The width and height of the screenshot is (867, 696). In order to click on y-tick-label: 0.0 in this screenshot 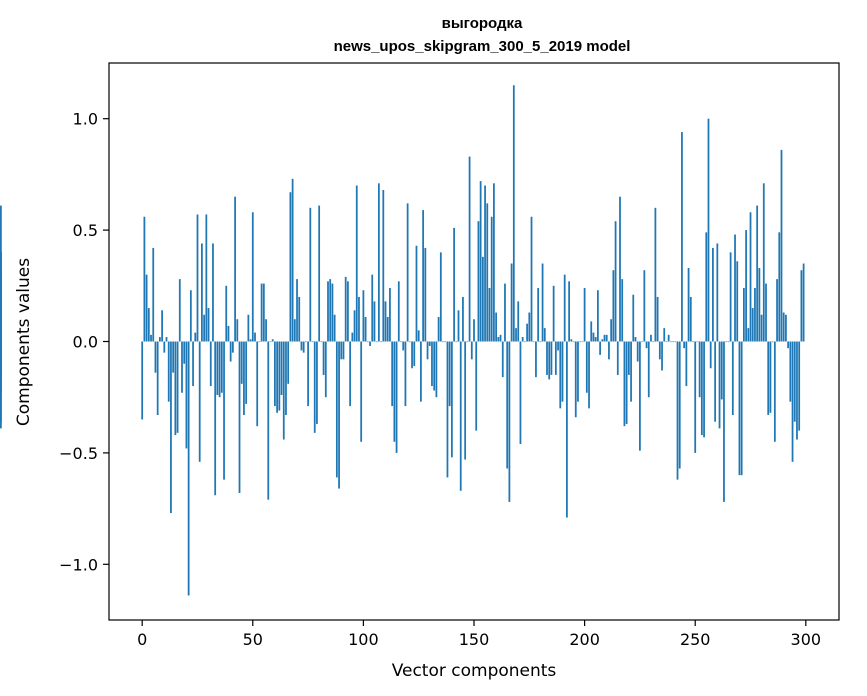, I will do `click(85, 342)`.